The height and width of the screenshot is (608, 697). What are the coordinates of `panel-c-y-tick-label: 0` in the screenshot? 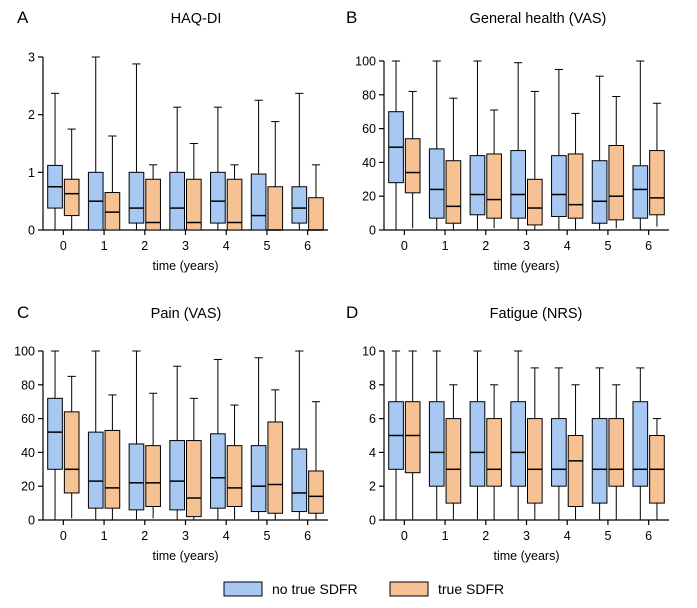 It's located at (31, 521).